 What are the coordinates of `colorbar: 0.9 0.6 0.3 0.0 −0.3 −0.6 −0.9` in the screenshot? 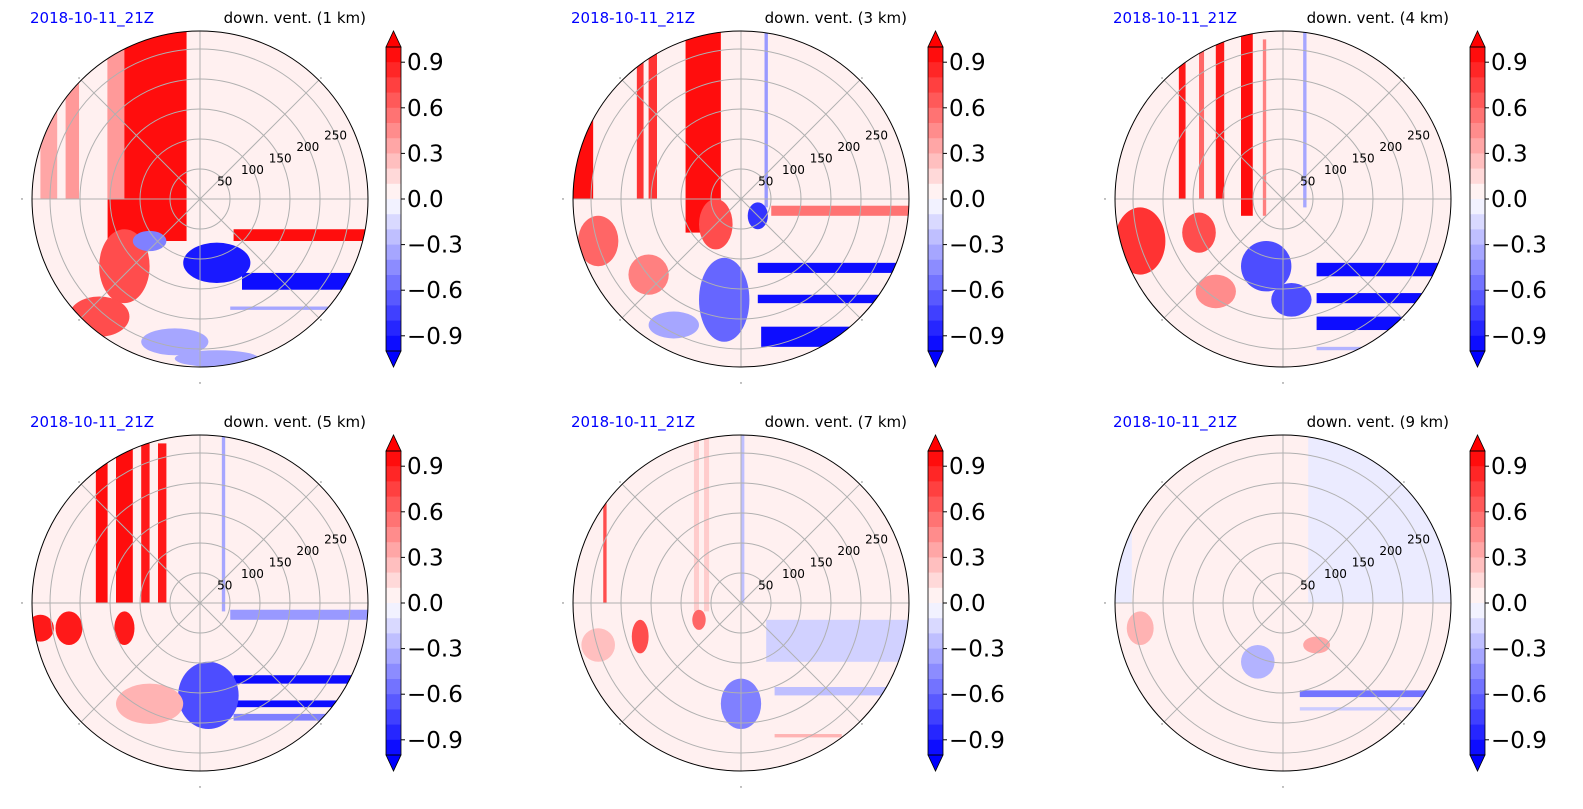 It's located at (424, 199).